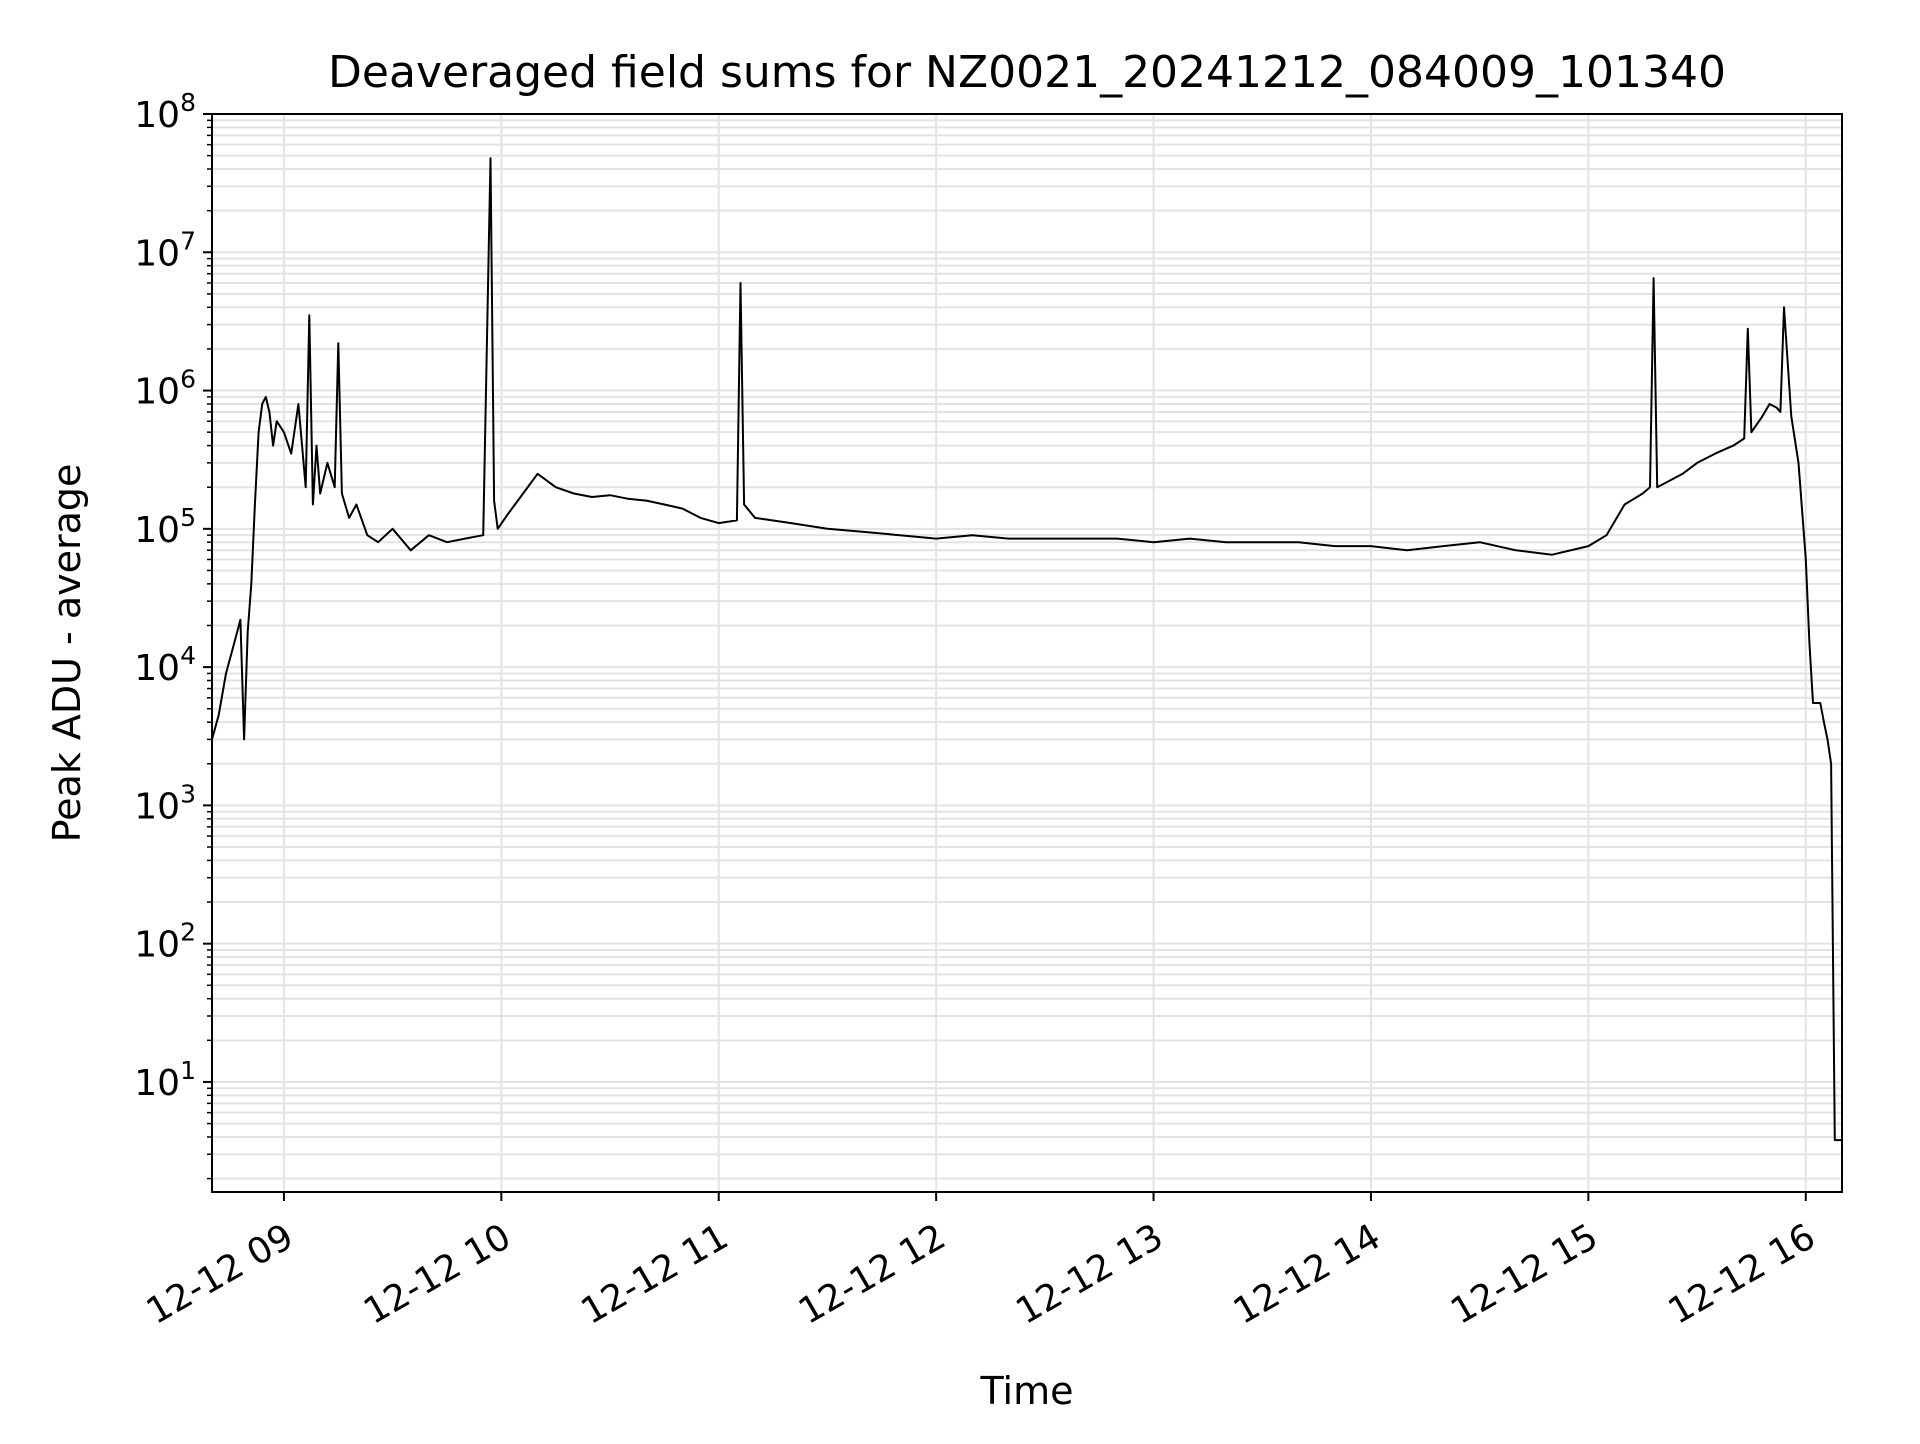 This screenshot has height=1444, width=1920. I want to click on y-tick-label-exponent: 1, so click(188, 1070).